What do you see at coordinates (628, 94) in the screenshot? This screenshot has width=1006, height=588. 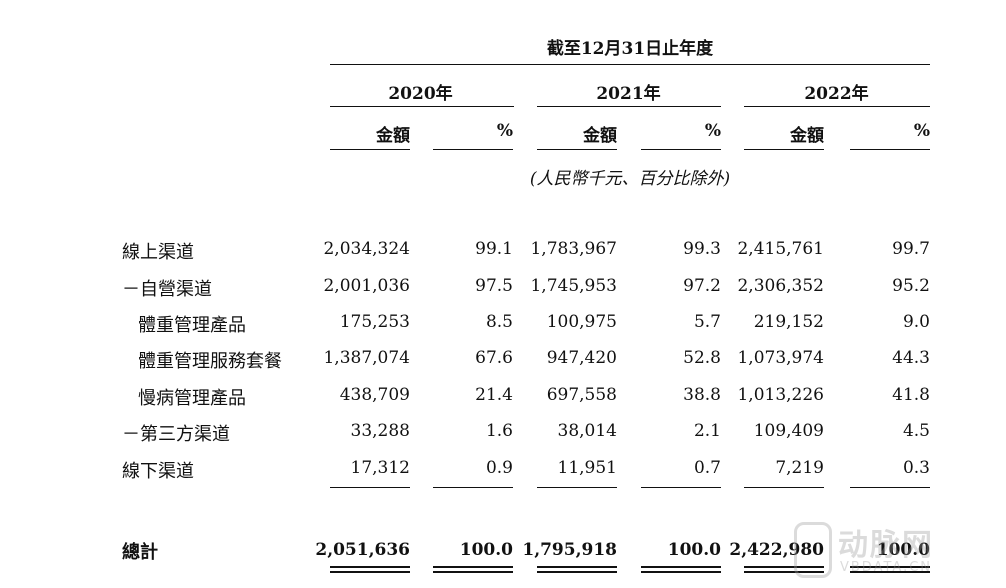 I see `year-2021-heading: 2021年` at bounding box center [628, 94].